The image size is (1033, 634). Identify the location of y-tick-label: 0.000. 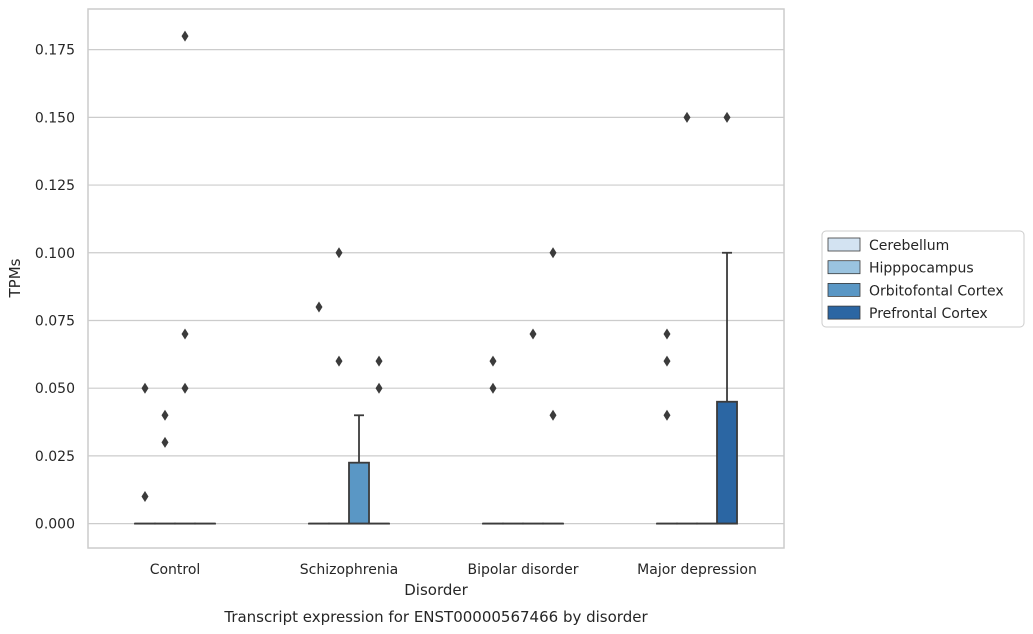
(55, 525).